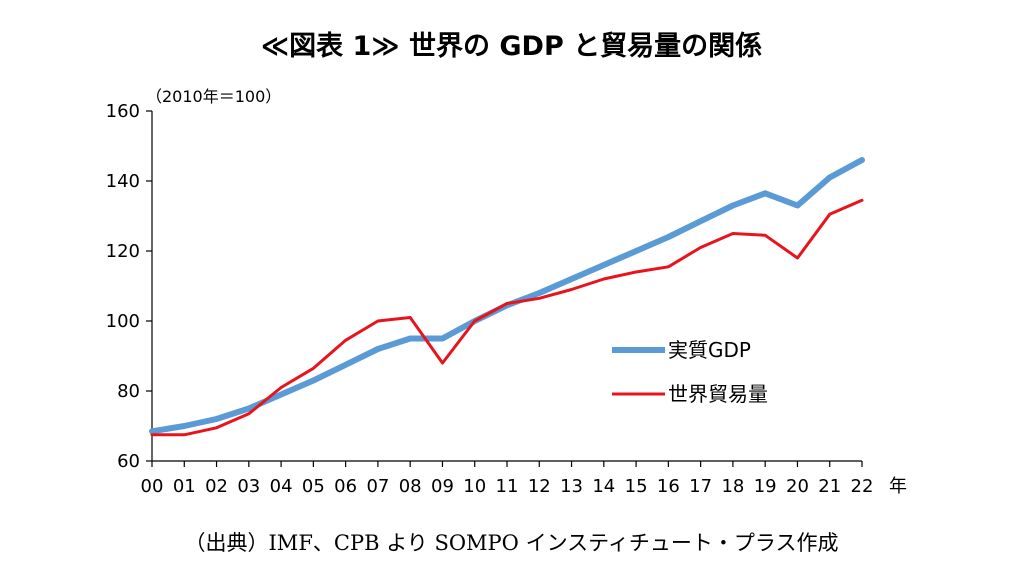 This screenshot has width=1023, height=581. Describe the element at coordinates (123, 111) in the screenshot. I see `y-tick-label: 160` at that location.